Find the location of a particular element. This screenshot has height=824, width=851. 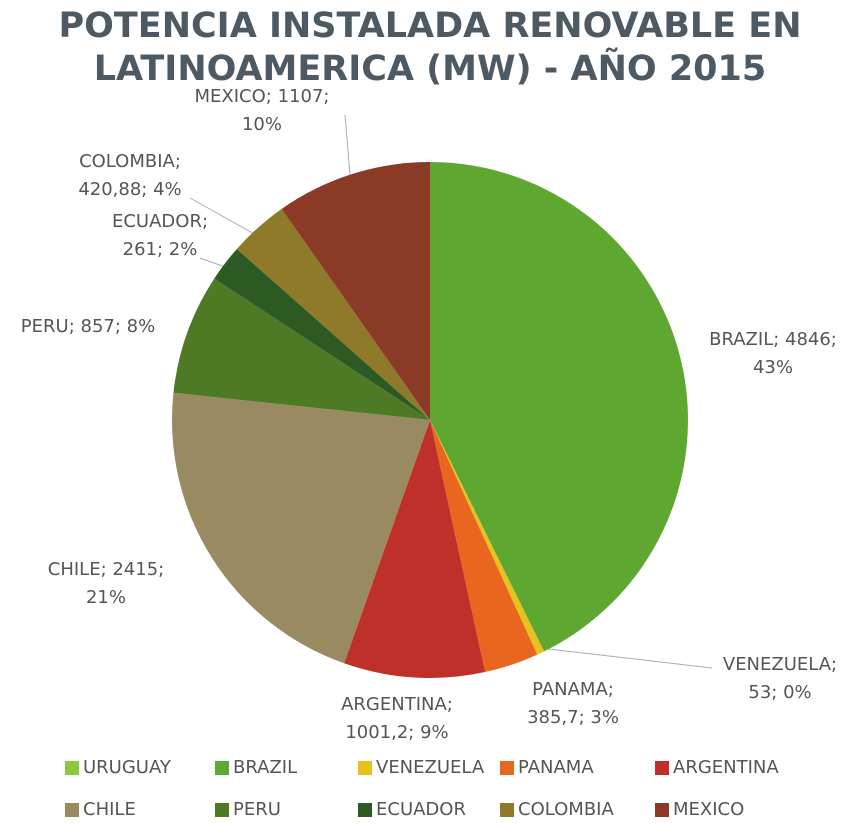

data-label: VENEZUELA; is located at coordinates (780, 664).